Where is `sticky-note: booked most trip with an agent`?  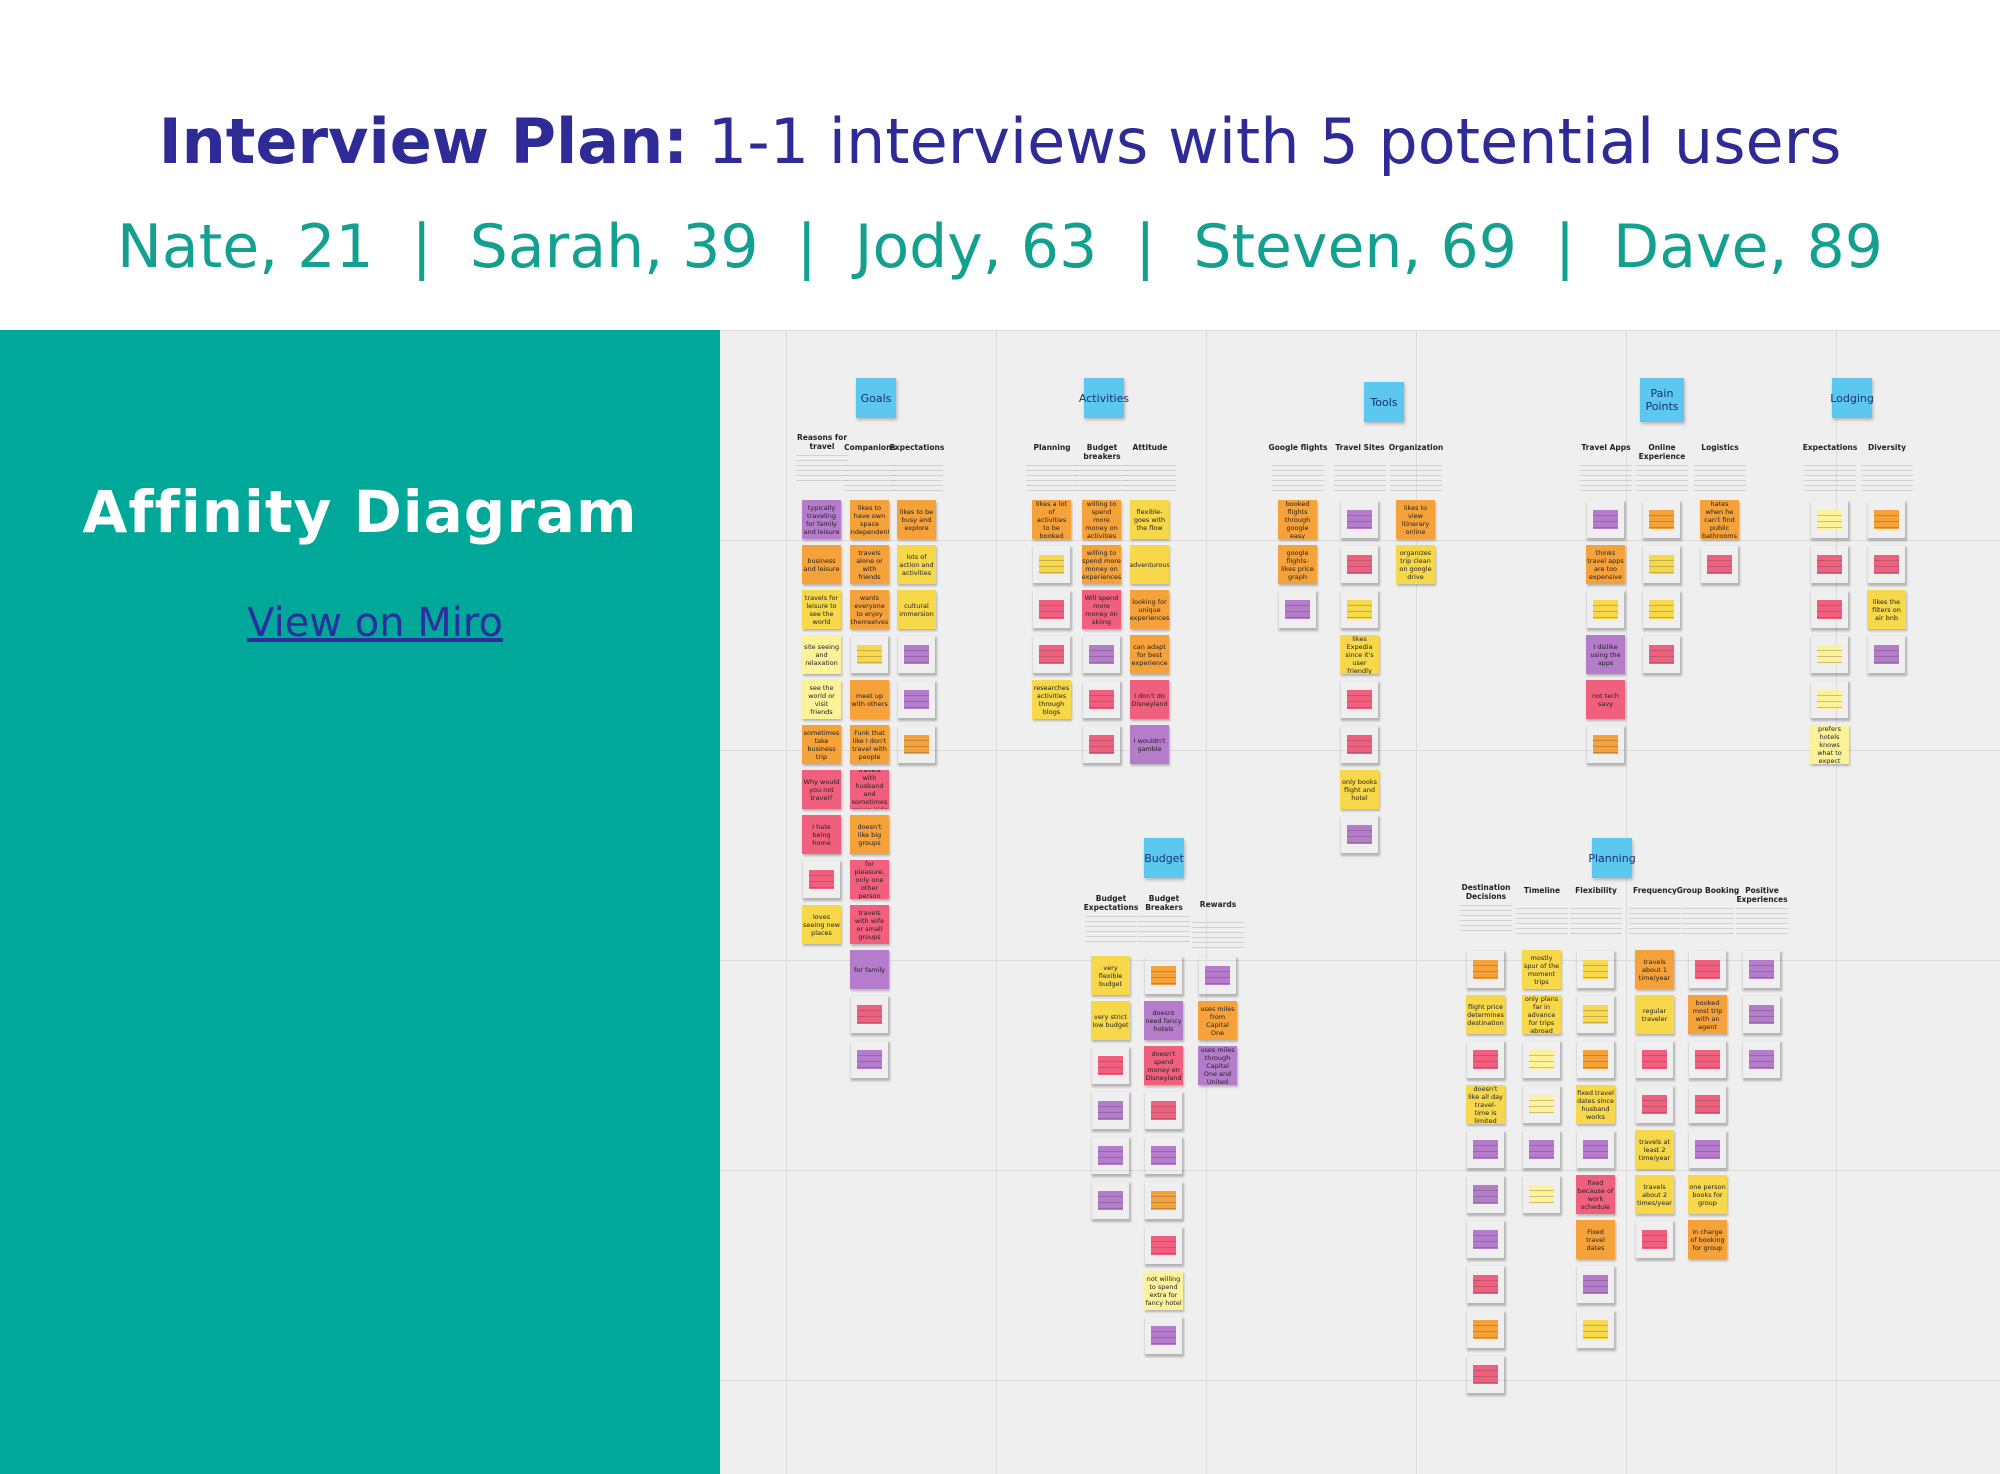
sticky-note: booked most trip with an agent is located at coordinates (1707, 1014).